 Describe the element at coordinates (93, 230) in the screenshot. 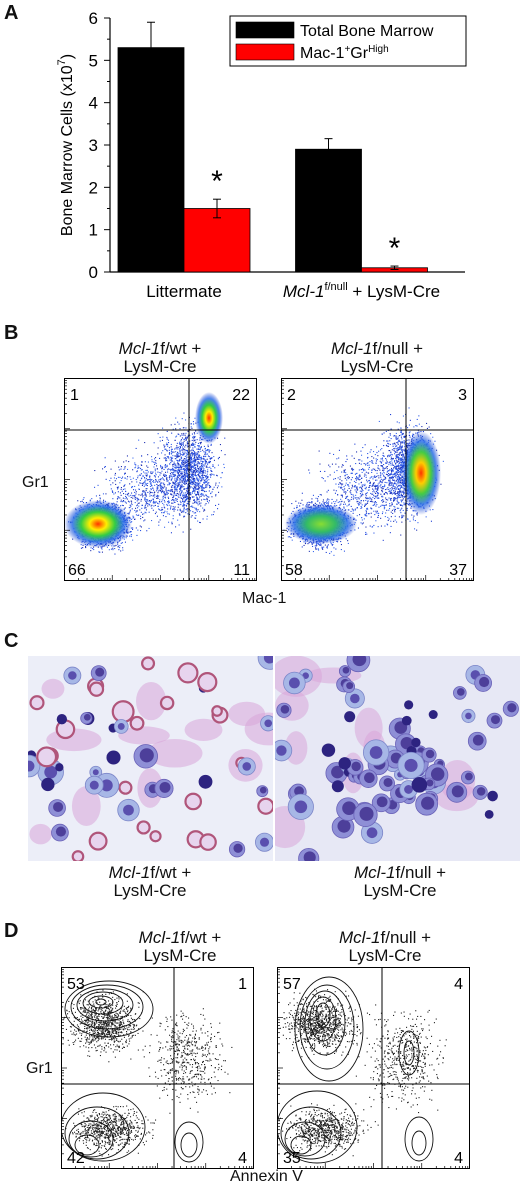

I see `y-tick-label: 1` at that location.